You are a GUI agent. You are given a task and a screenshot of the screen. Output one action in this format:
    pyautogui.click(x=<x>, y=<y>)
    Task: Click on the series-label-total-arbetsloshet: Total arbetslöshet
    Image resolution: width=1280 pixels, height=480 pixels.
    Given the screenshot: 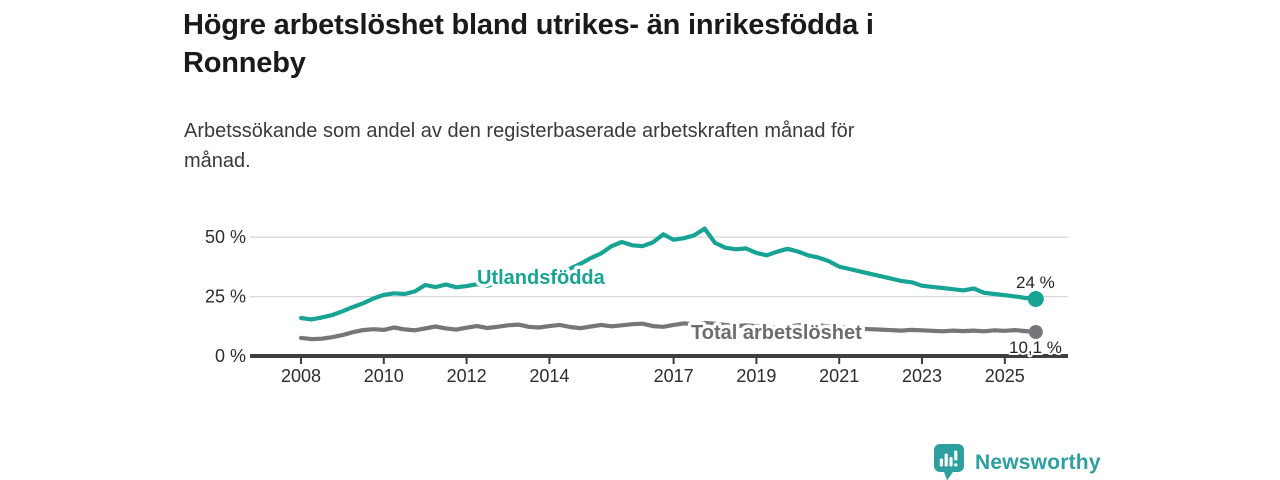 What is the action you would take?
    pyautogui.click(x=776, y=333)
    